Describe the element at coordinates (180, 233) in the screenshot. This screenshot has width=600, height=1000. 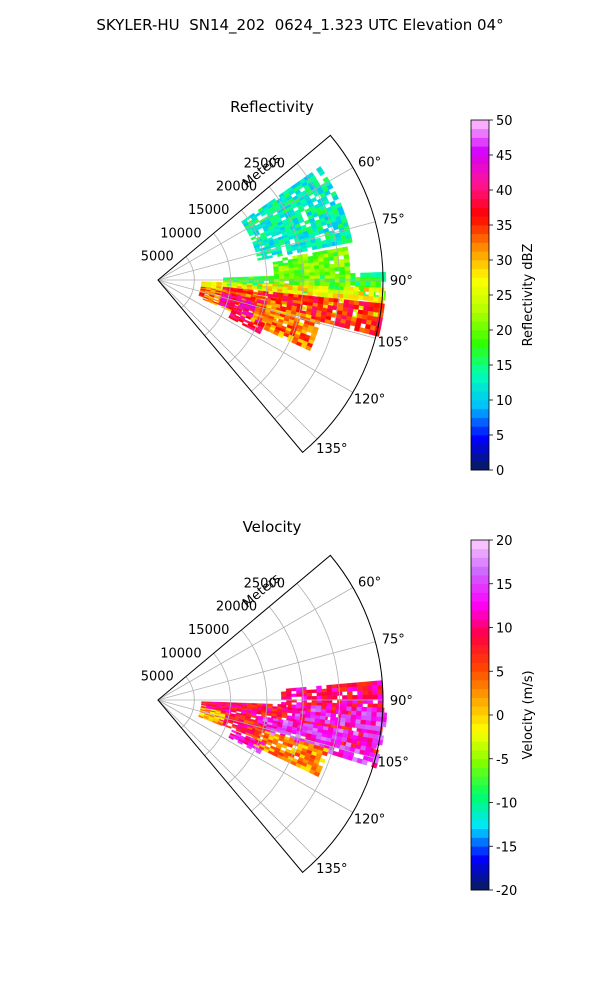
I see `range-tick-label: 10000` at that location.